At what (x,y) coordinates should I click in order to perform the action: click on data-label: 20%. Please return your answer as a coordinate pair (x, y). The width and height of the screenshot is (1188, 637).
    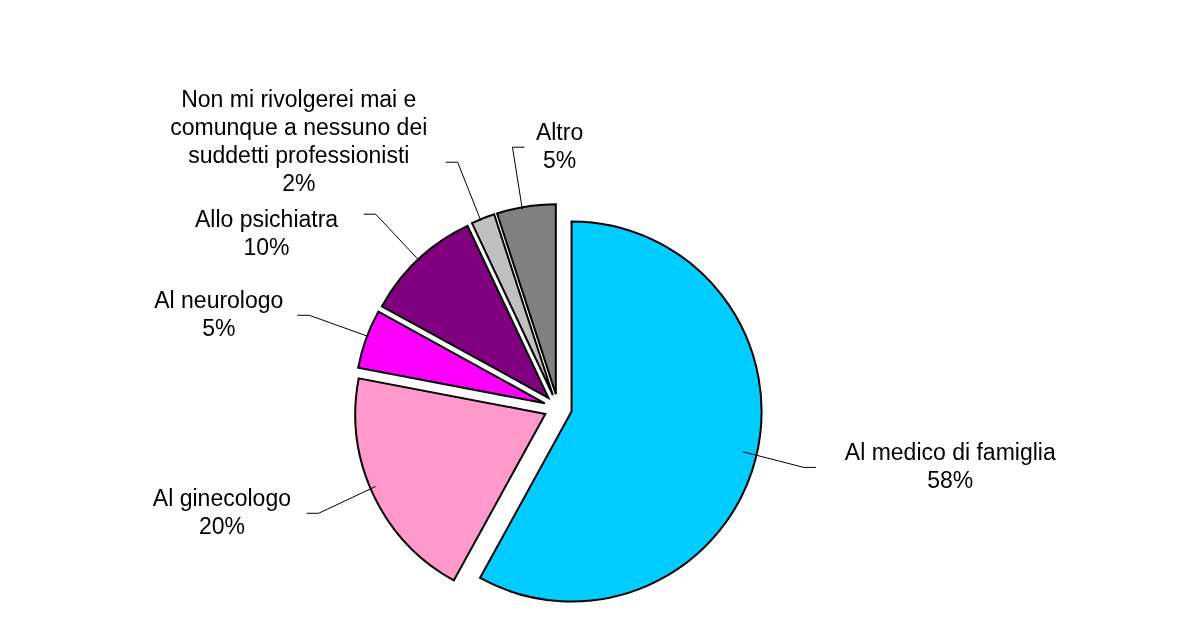
    Looking at the image, I should click on (221, 526).